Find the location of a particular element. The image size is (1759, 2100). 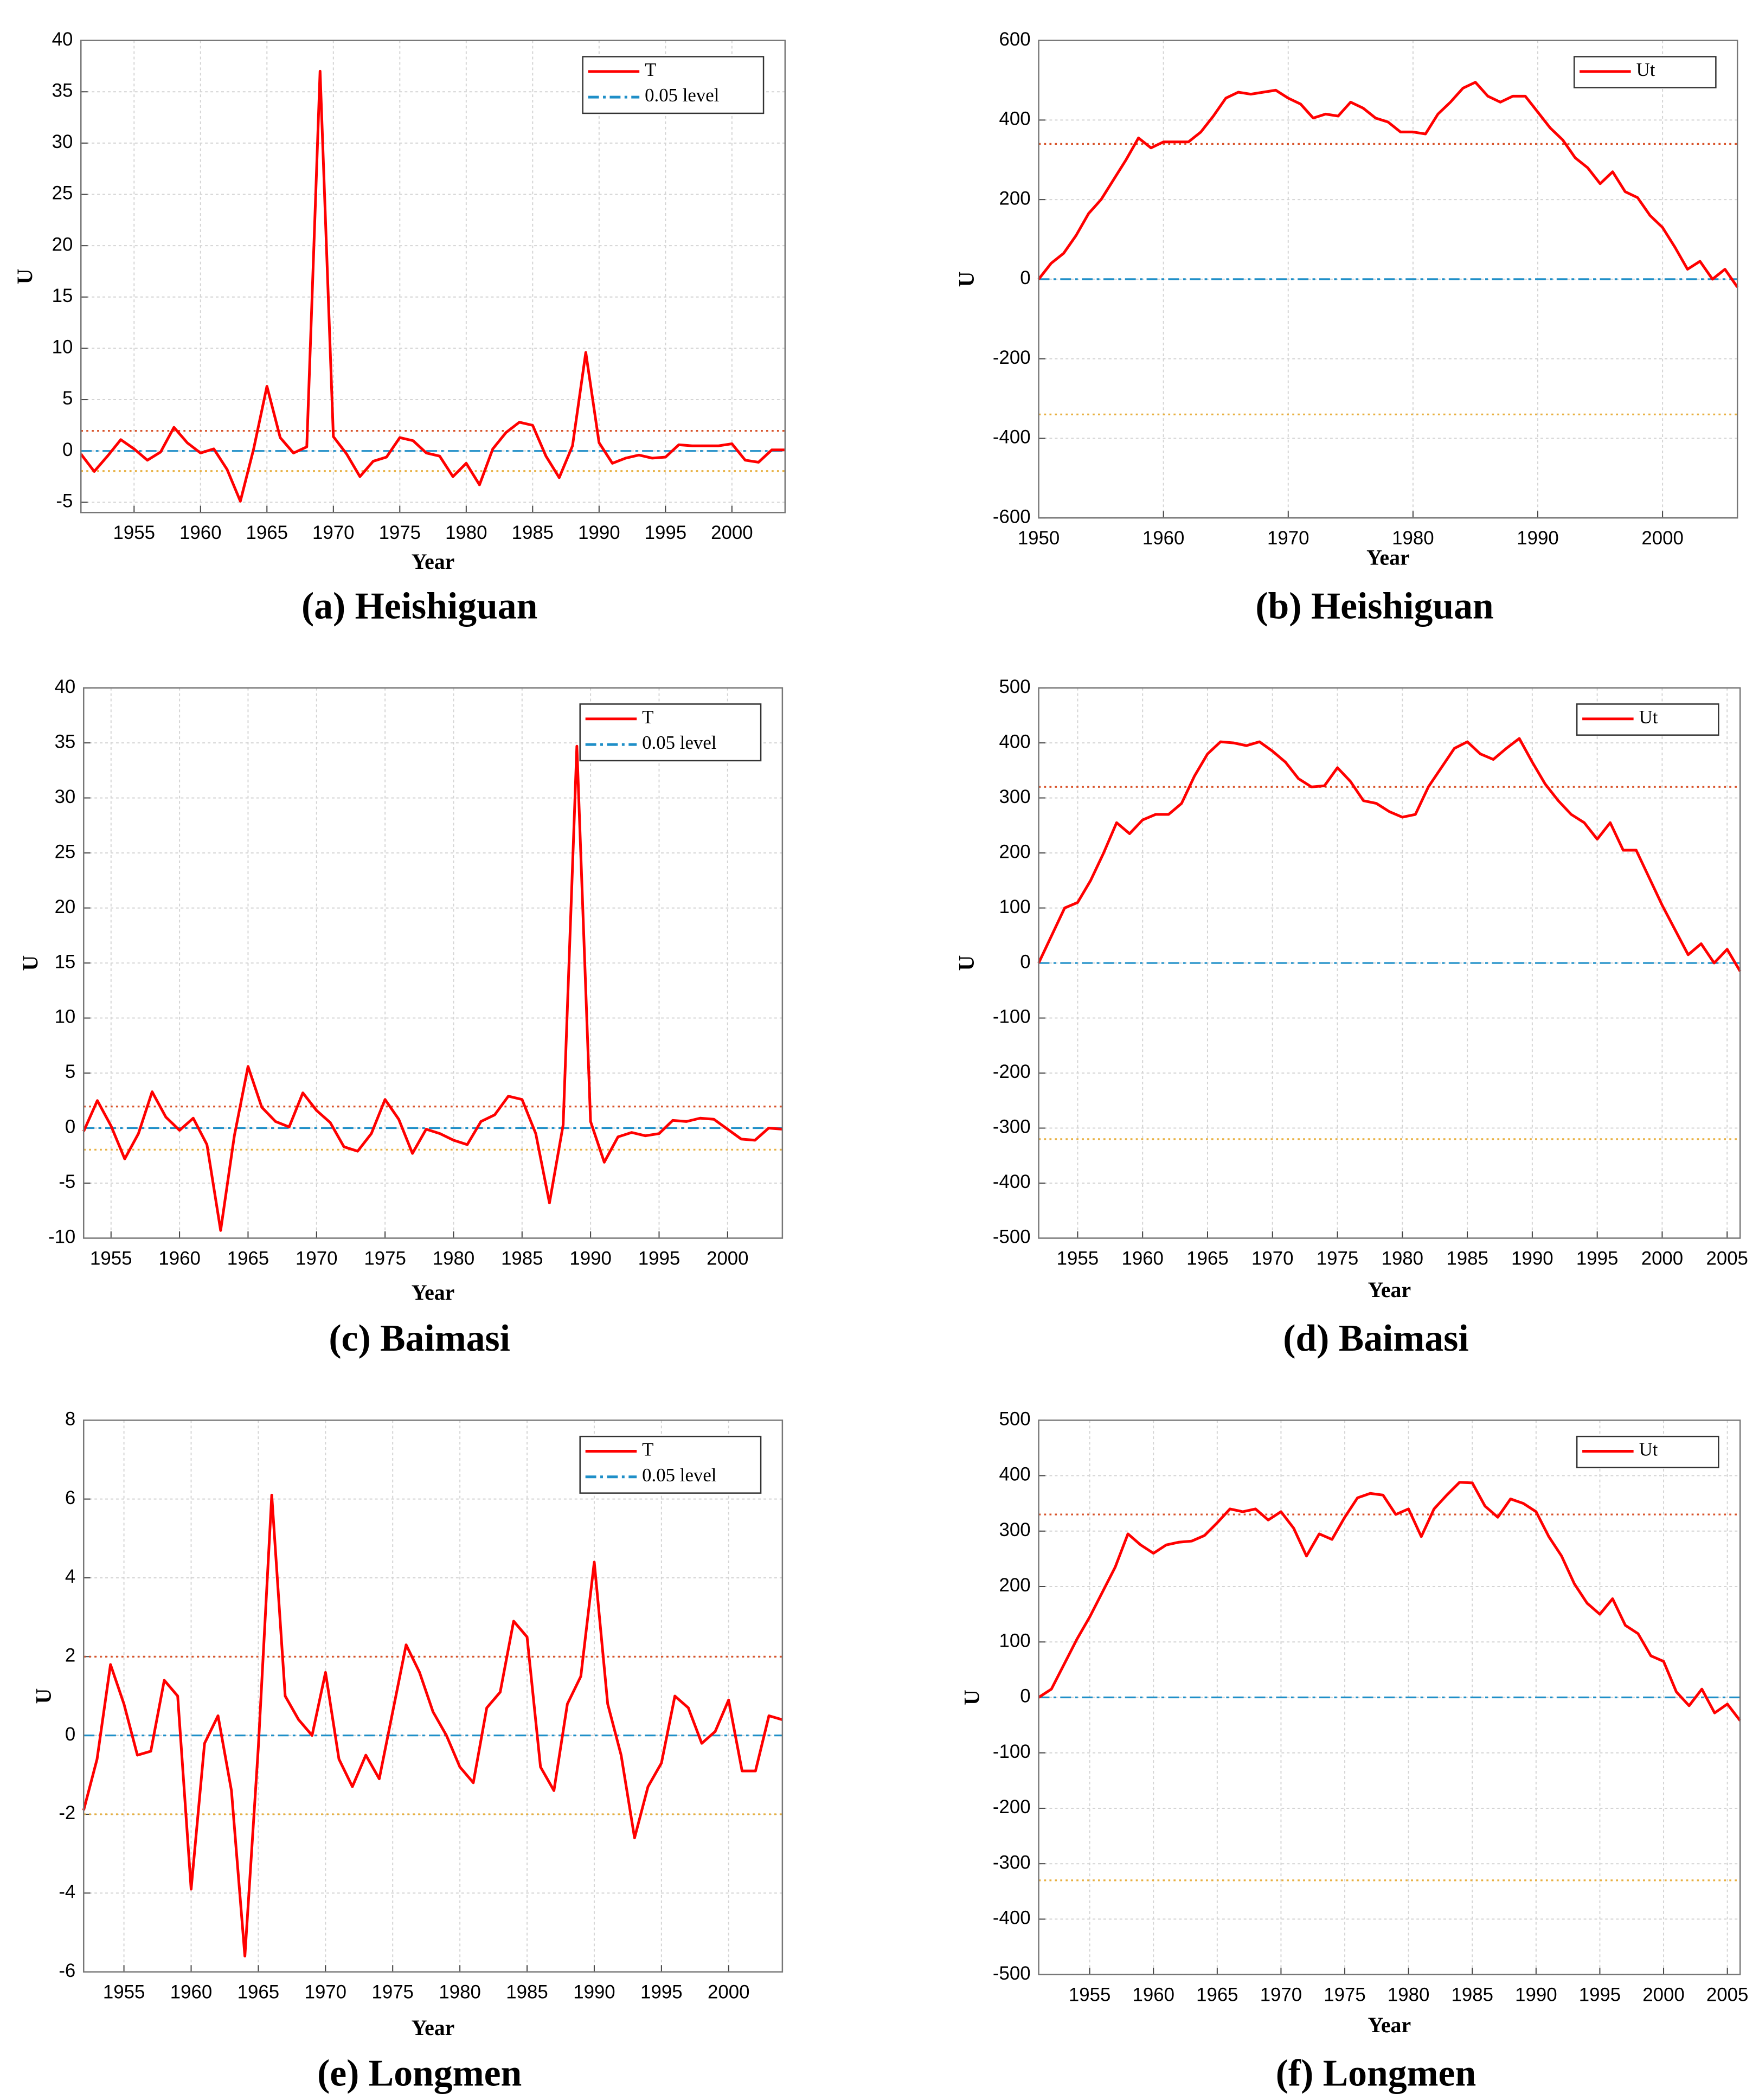

caption: (f) Longmen is located at coordinates (1376, 2074).